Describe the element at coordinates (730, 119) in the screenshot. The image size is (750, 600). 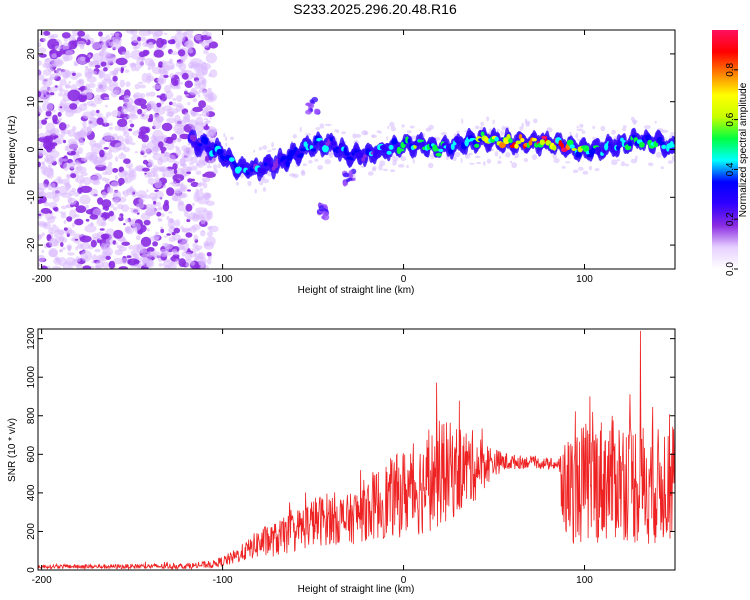
I see `colorbar-tick-label: 0.6` at that location.